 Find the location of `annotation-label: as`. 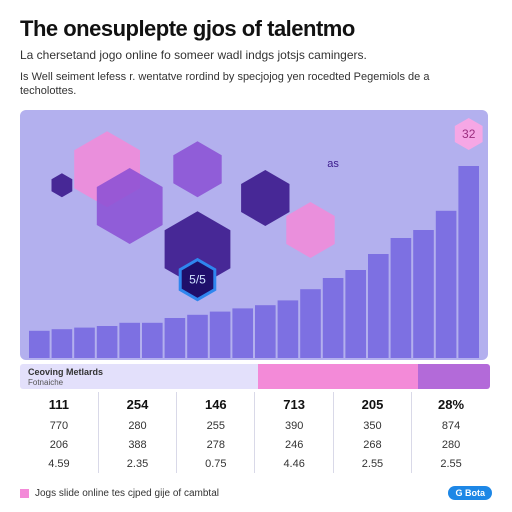

annotation-label: as is located at coordinates (333, 164).